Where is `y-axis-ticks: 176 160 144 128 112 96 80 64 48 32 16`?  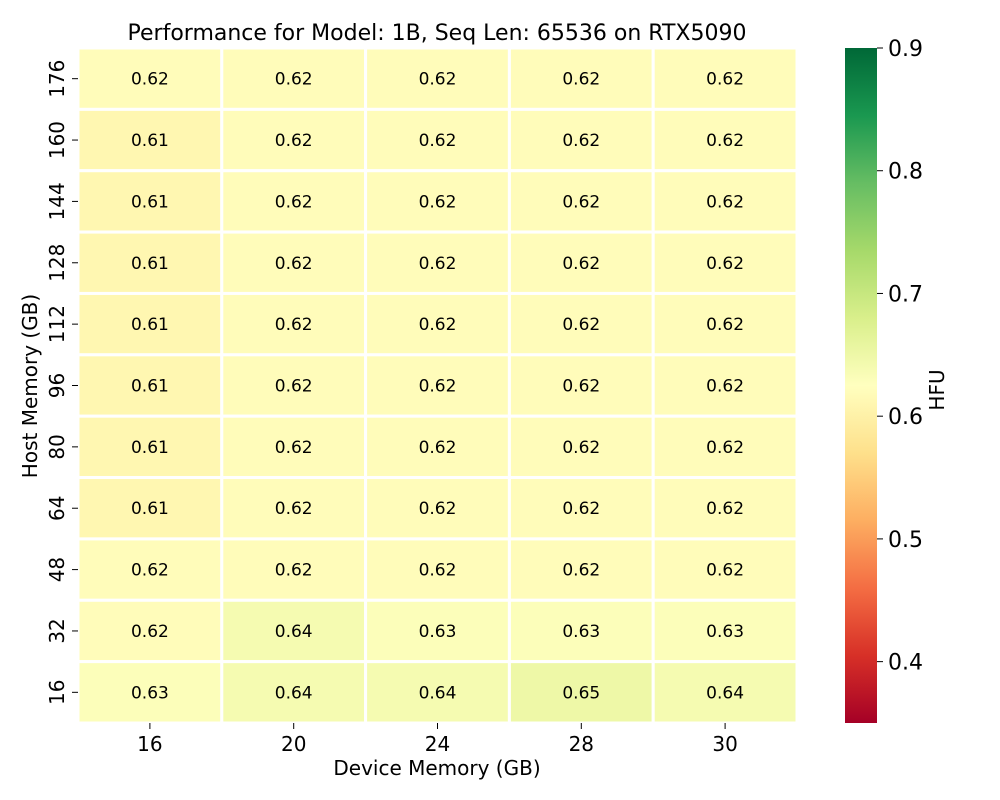
y-axis-ticks: 176 160 144 128 112 96 80 64 48 32 16 is located at coordinates (61, 382).